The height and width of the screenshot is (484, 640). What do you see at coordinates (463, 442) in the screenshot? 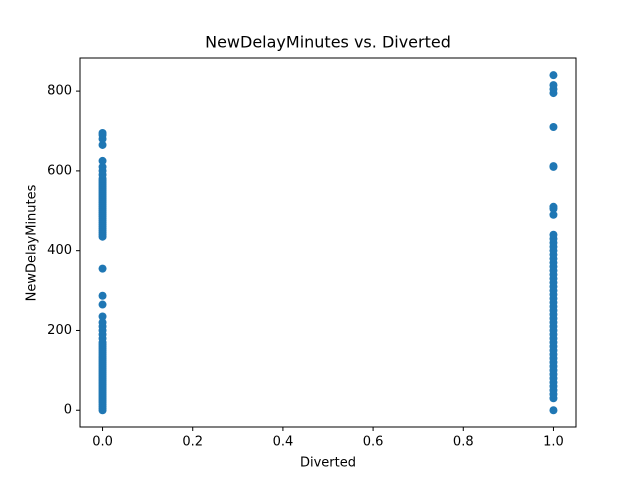
I see `x-tick-label: 0.8` at bounding box center [463, 442].